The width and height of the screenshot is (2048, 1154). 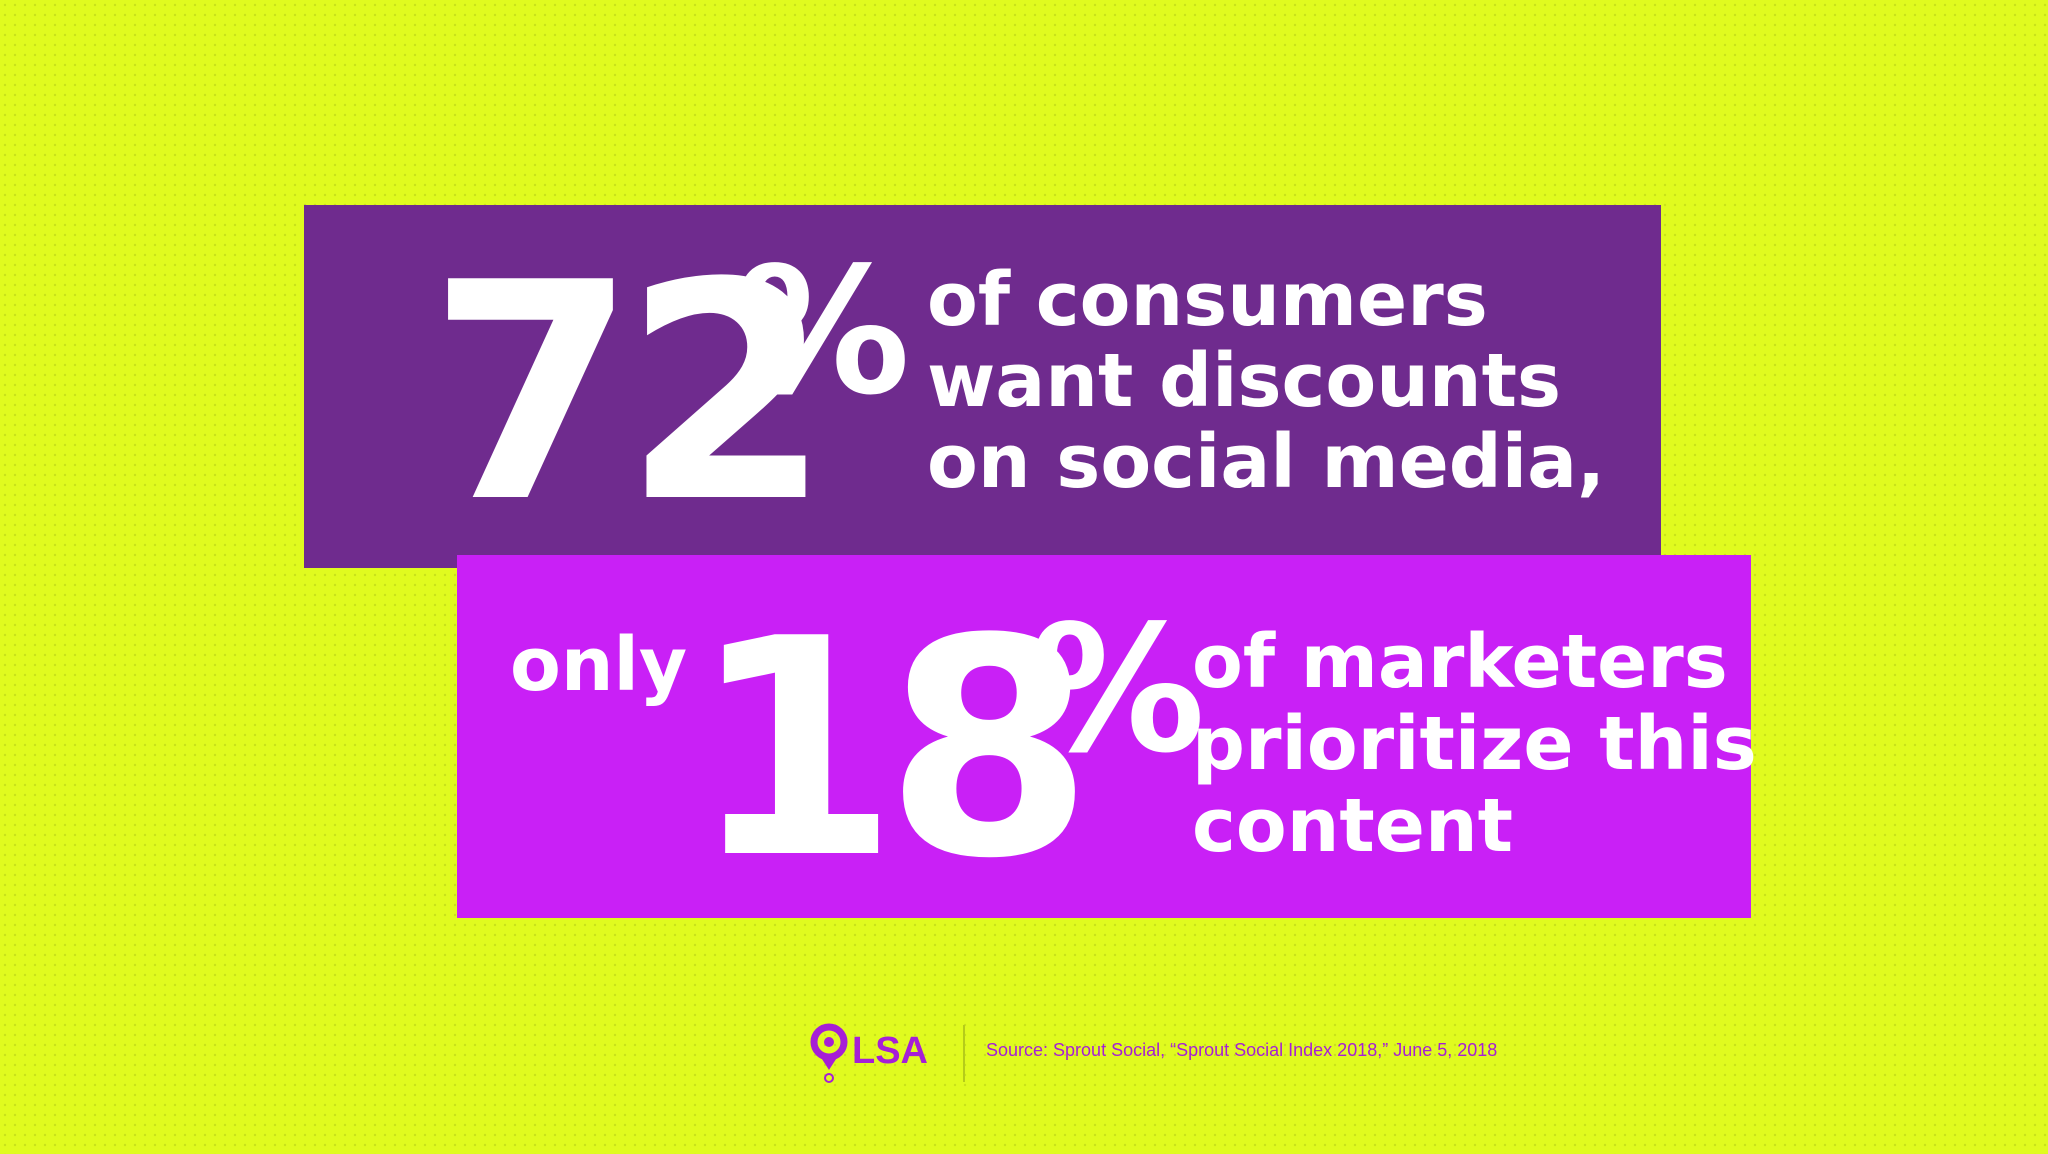 What do you see at coordinates (829, 1042) in the screenshot?
I see `logo-pin-dot` at bounding box center [829, 1042].